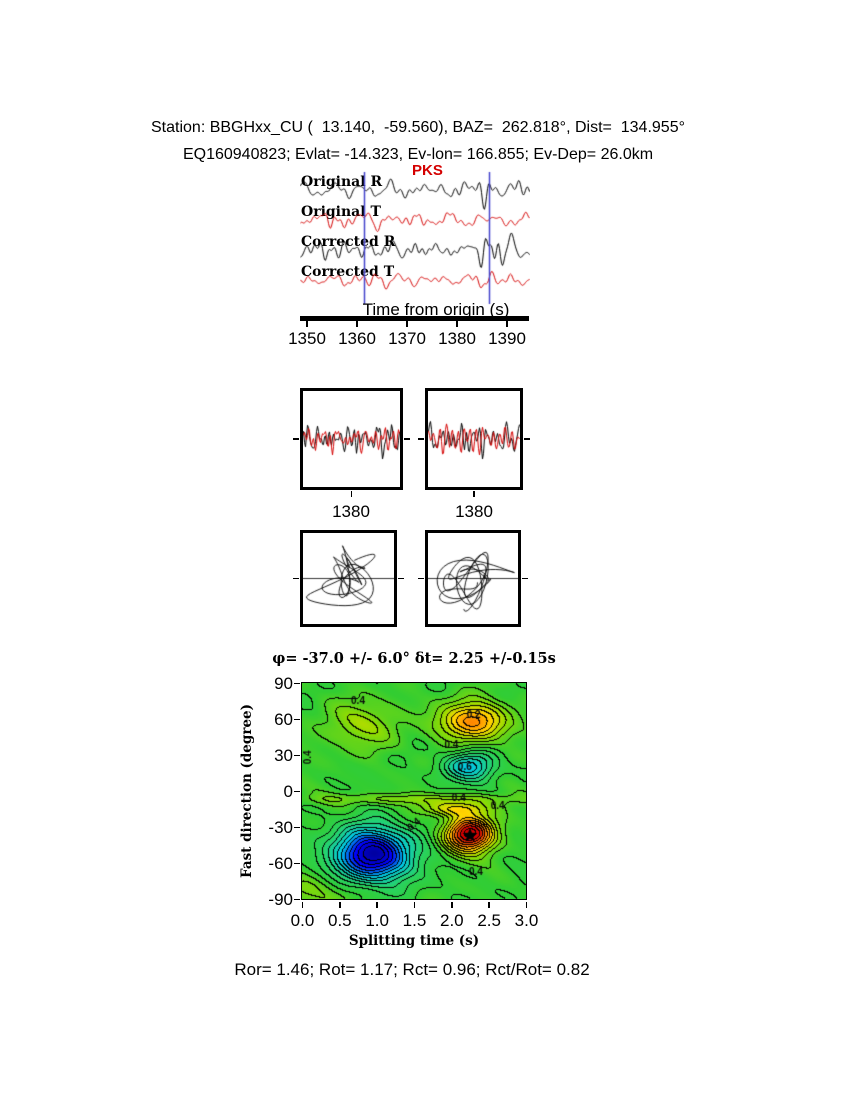  Describe the element at coordinates (415, 238) in the screenshot. I see `waveform-canvas` at that location.